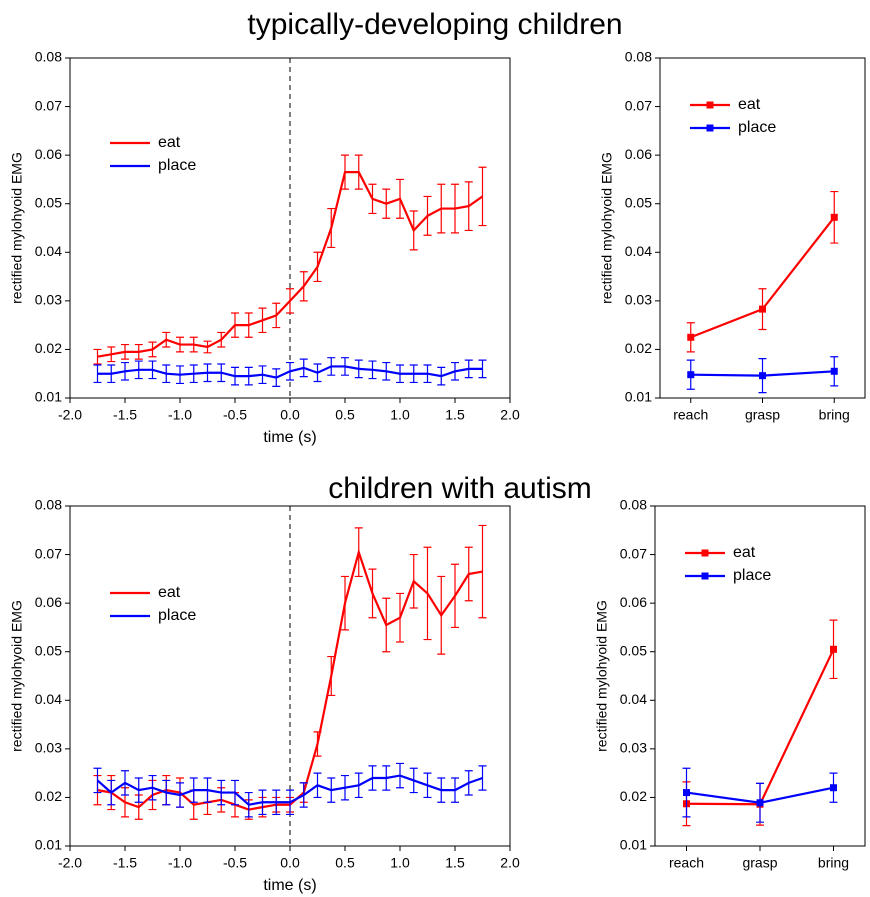 Image resolution: width=870 pixels, height=897 pixels. I want to click on chart-title: children with autism, so click(459, 488).